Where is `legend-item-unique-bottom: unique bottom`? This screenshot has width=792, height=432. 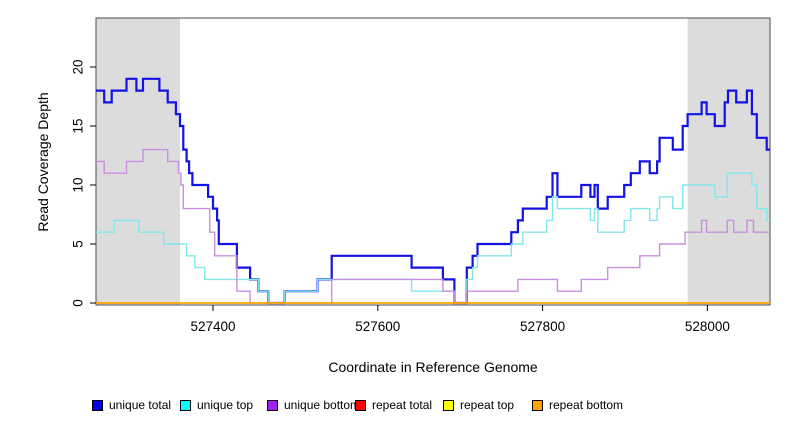
legend-item-unique-bottom: unique bottom is located at coordinates (313, 405).